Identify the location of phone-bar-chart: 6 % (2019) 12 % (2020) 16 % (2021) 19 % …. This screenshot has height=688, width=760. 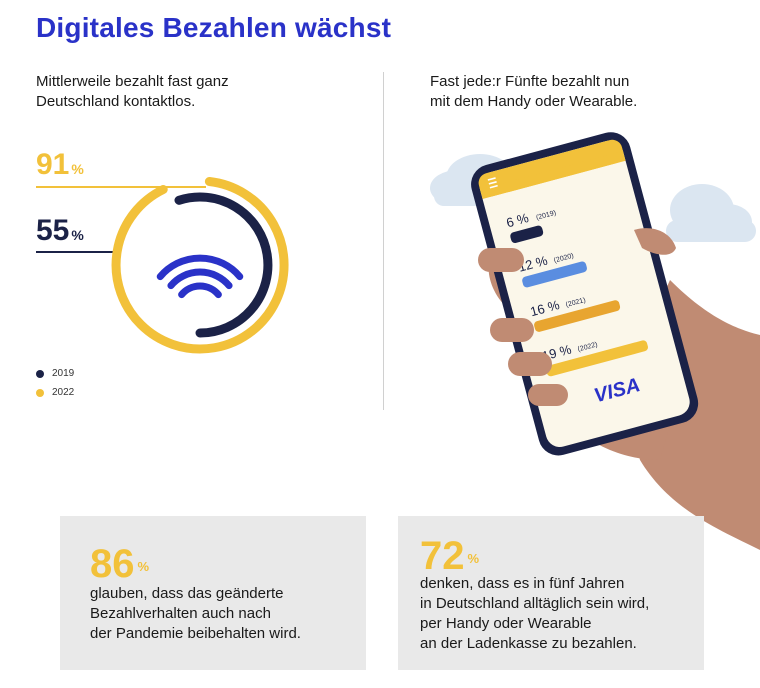
(576, 293).